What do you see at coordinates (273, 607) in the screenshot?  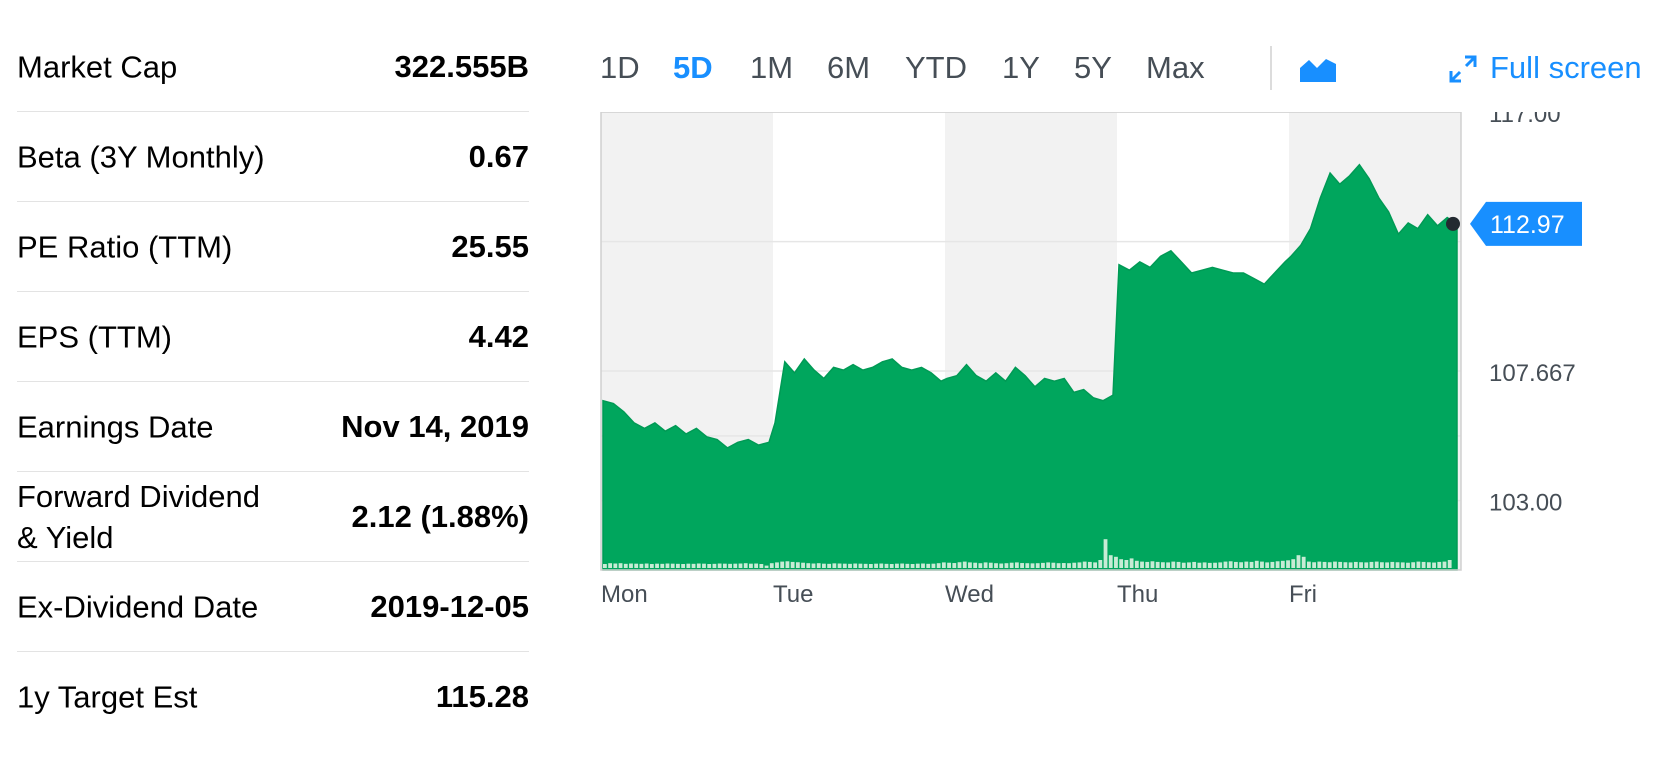 I see `stat-row: Ex-Dividend Date 2019-12-05` at bounding box center [273, 607].